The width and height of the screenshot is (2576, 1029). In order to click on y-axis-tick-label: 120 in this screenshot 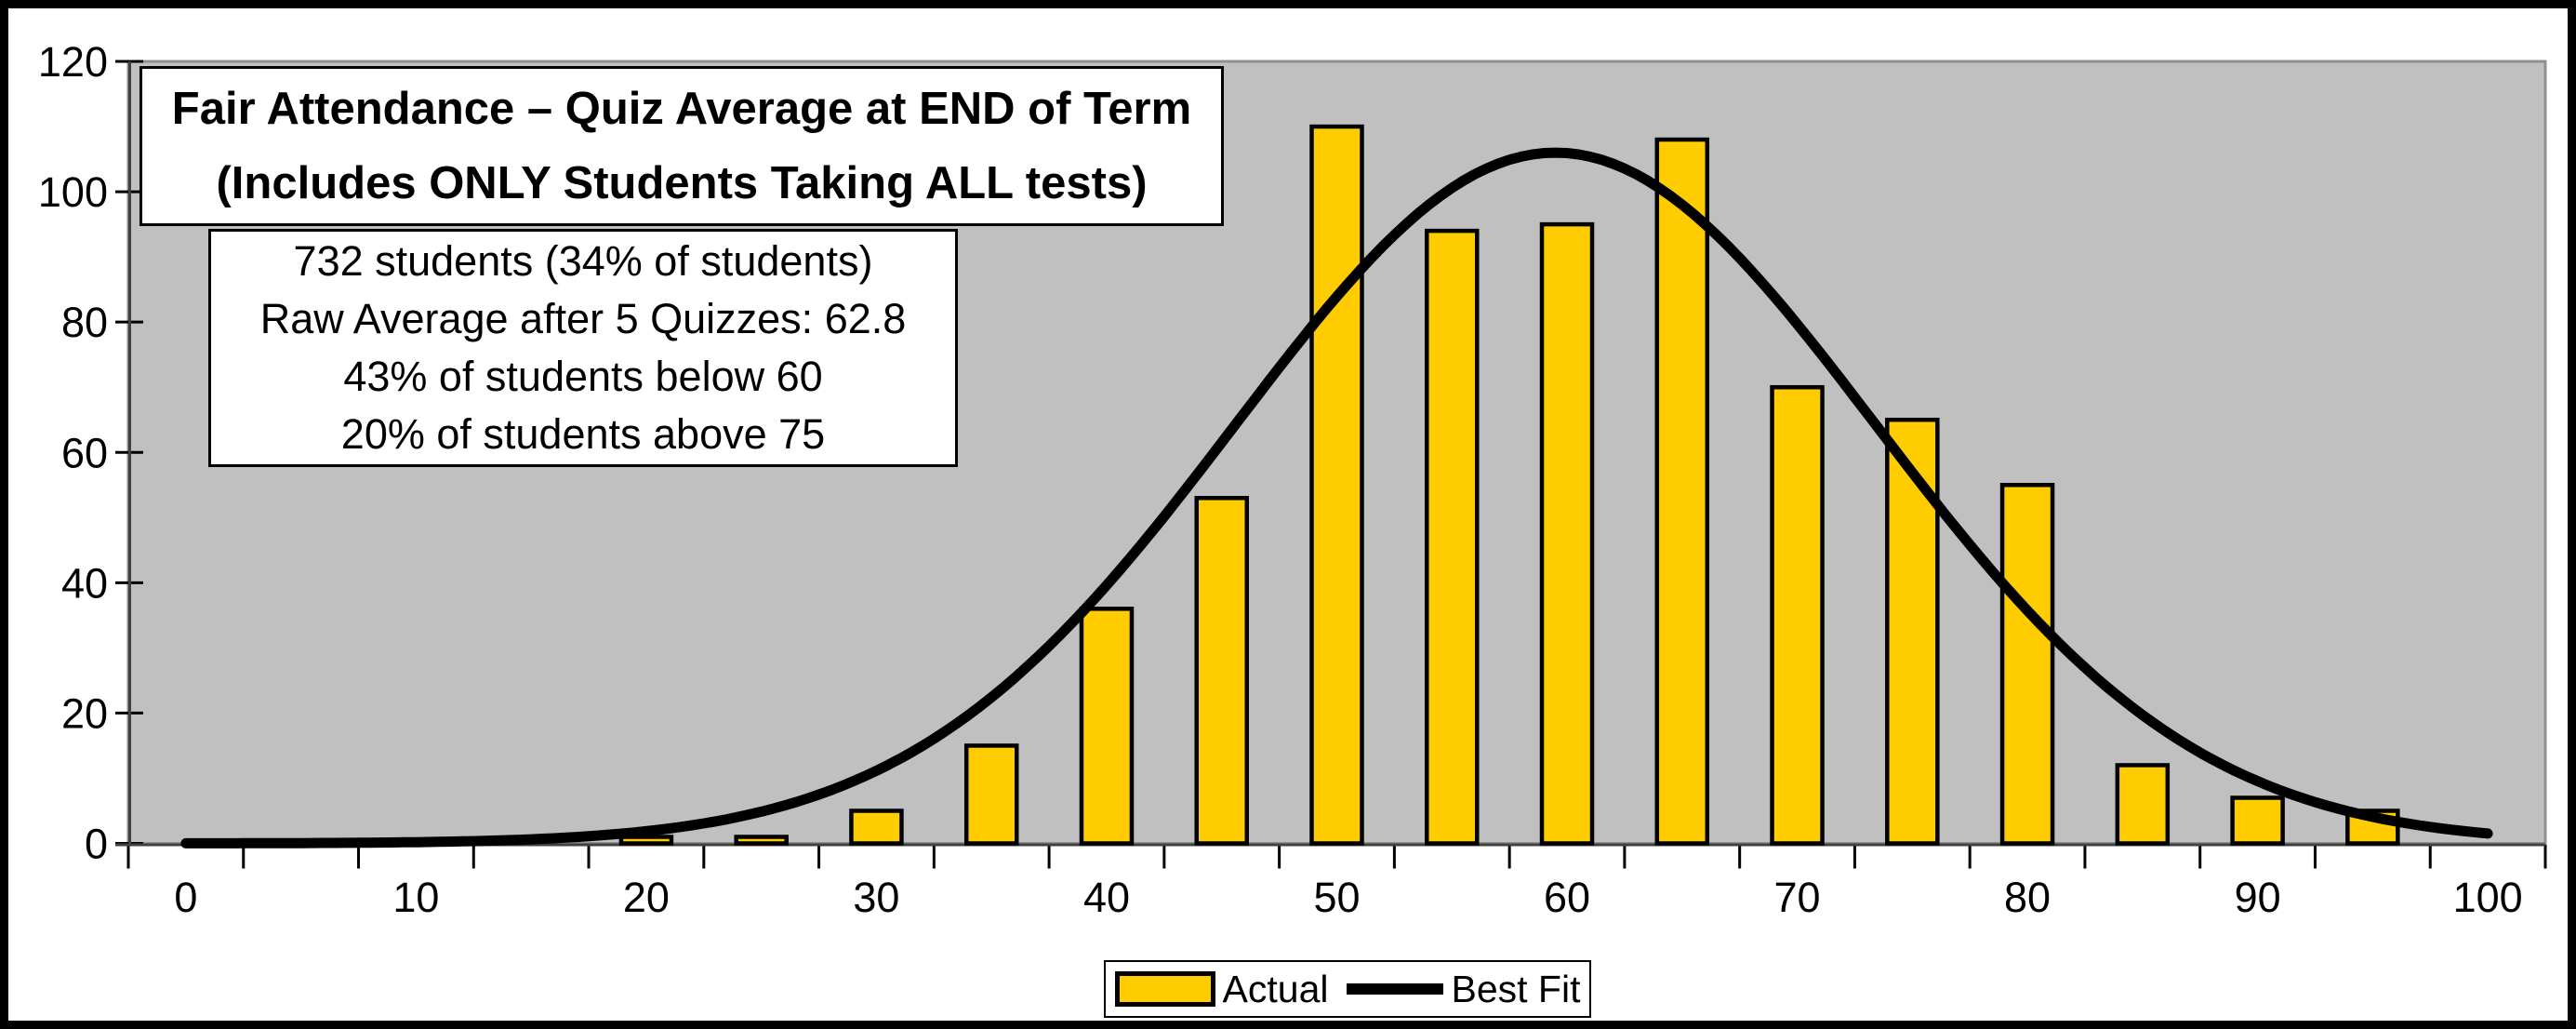, I will do `click(73, 62)`.